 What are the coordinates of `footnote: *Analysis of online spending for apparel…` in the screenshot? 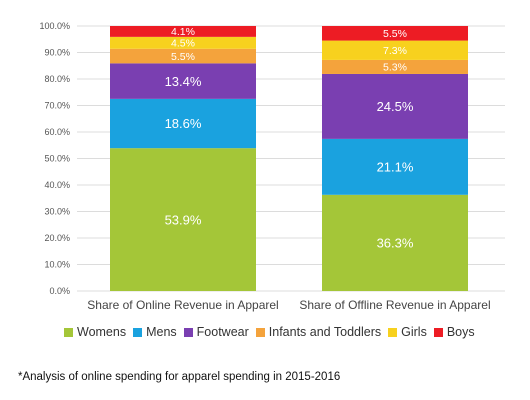 It's located at (179, 377).